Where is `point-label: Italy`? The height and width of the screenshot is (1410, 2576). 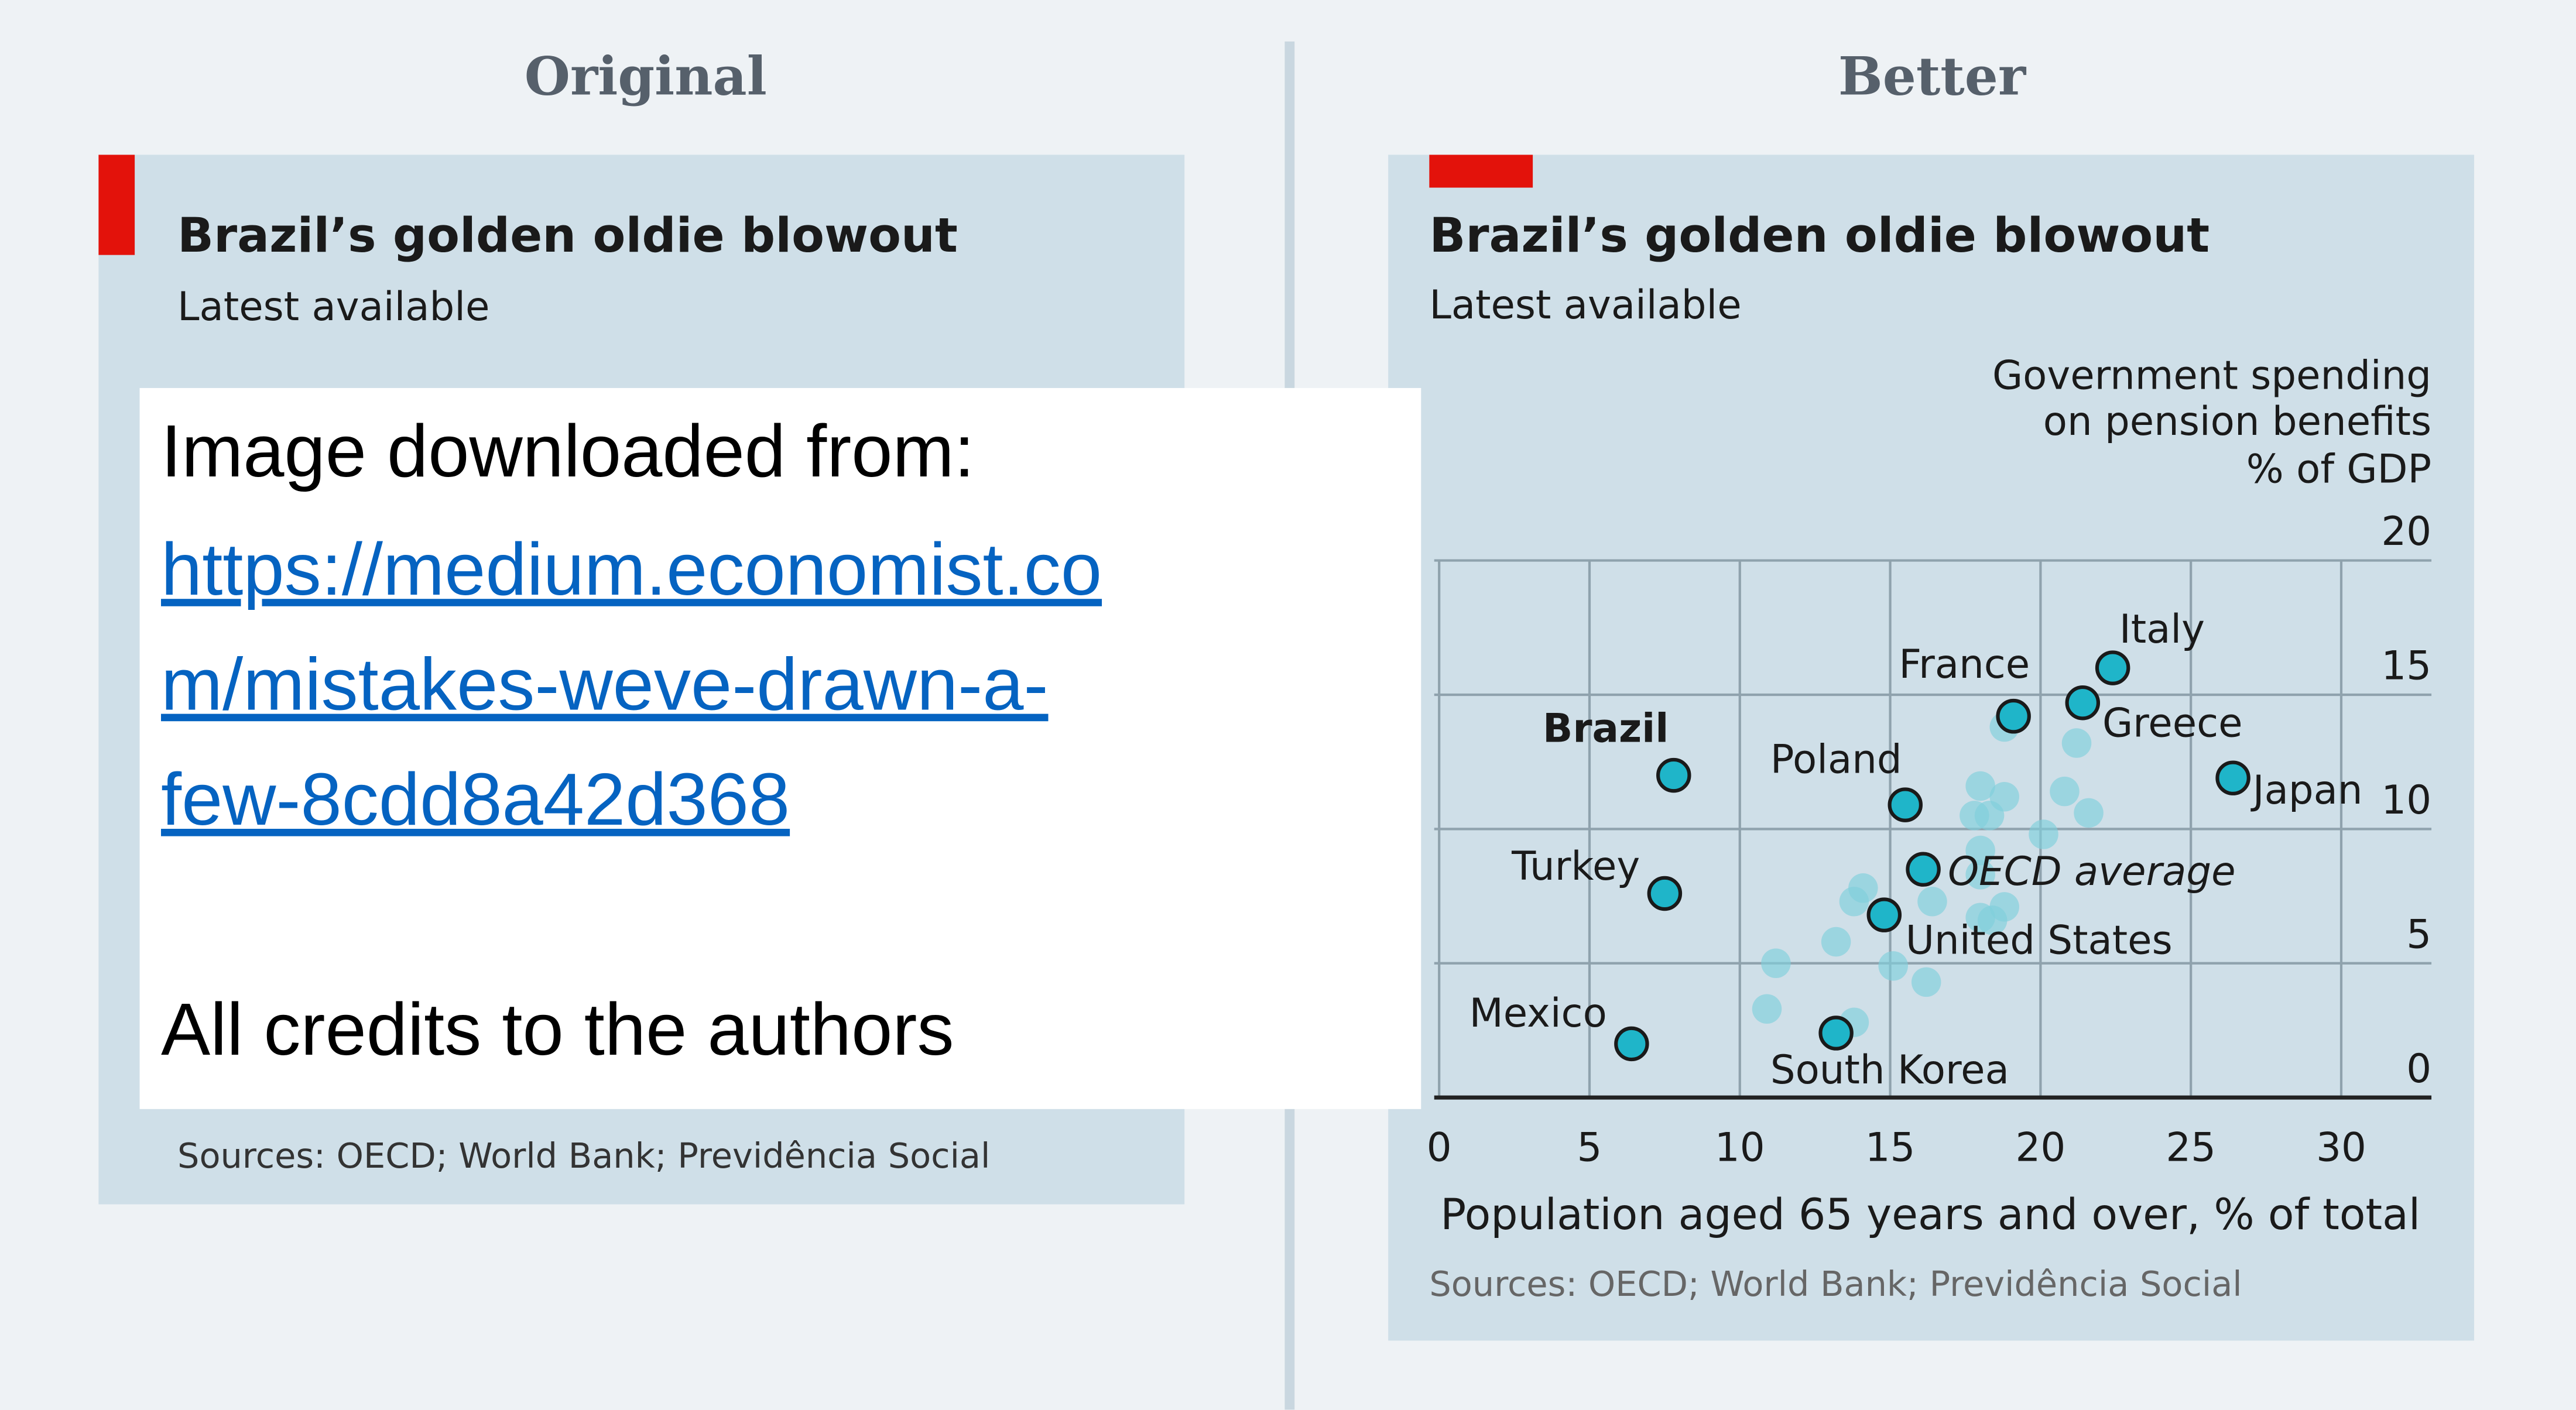
point-label: Italy is located at coordinates (2162, 629).